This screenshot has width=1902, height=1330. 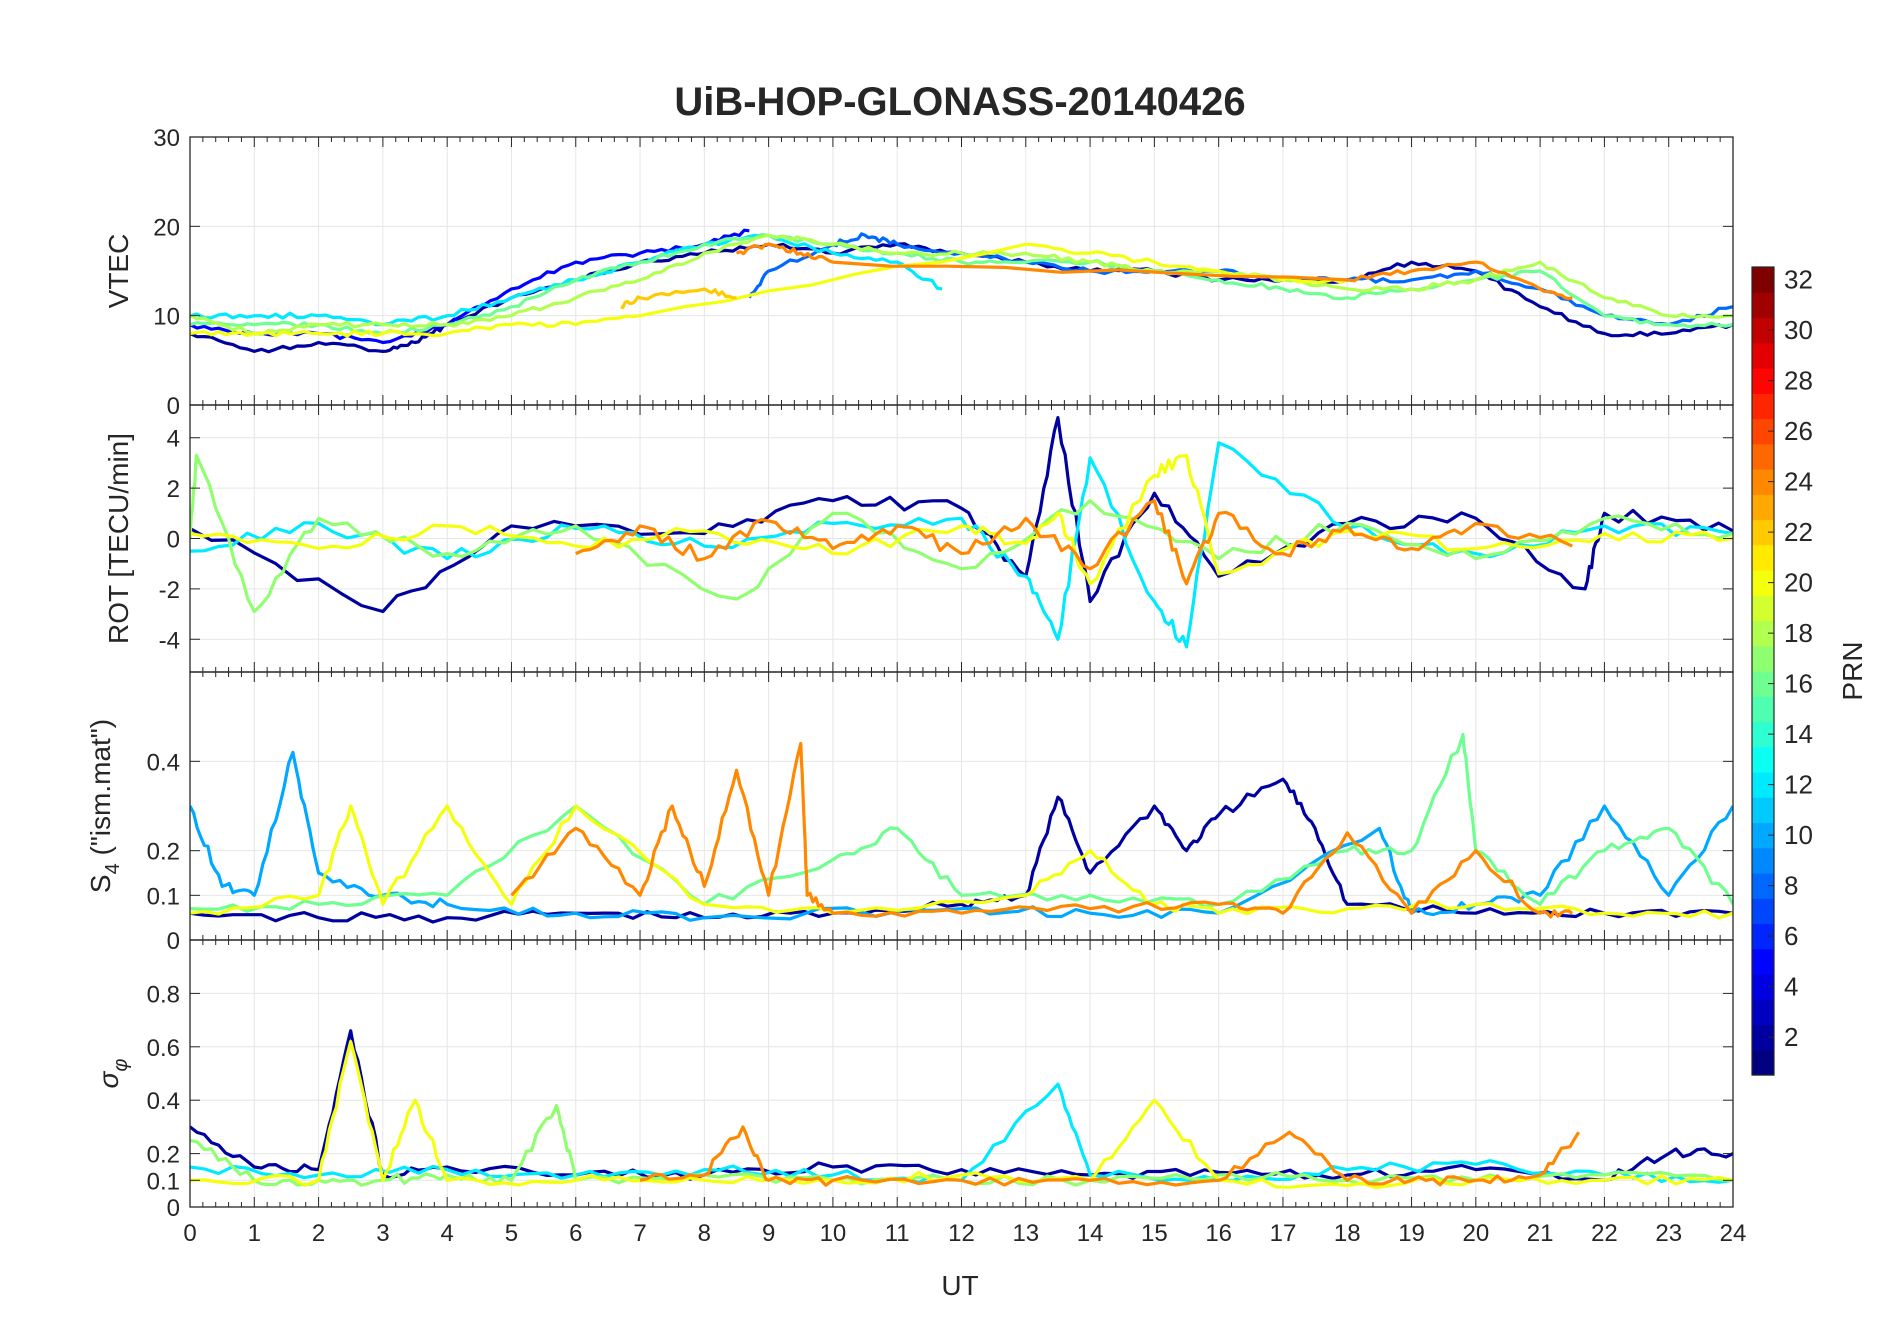 I want to click on y-tick-label: 30, so click(x=166, y=138).